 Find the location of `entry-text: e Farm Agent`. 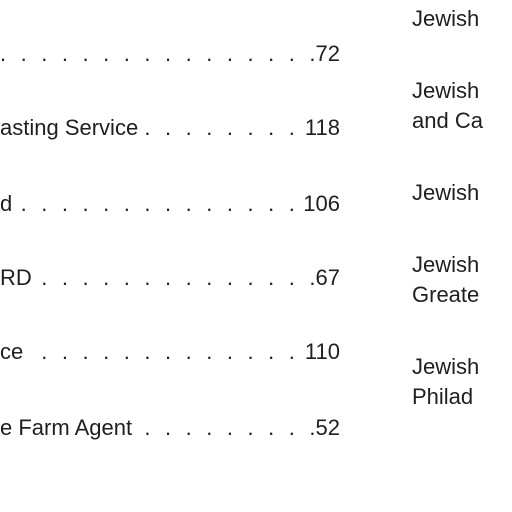

entry-text: e Farm Agent is located at coordinates (67, 428).